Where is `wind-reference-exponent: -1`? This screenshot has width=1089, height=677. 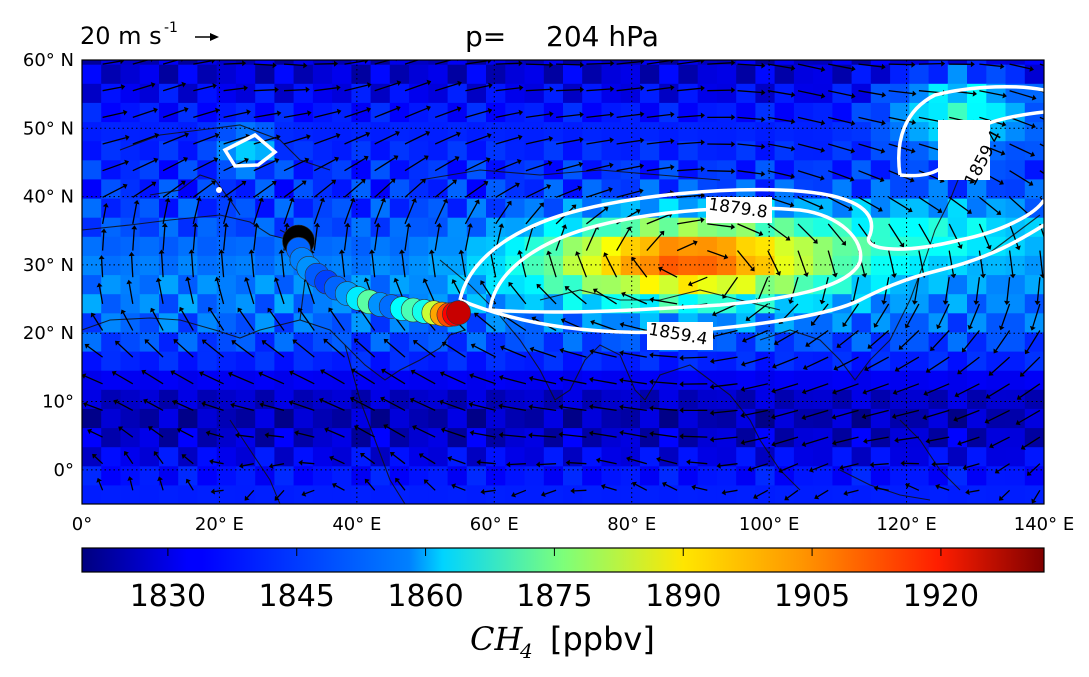 wind-reference-exponent: -1 is located at coordinates (171, 28).